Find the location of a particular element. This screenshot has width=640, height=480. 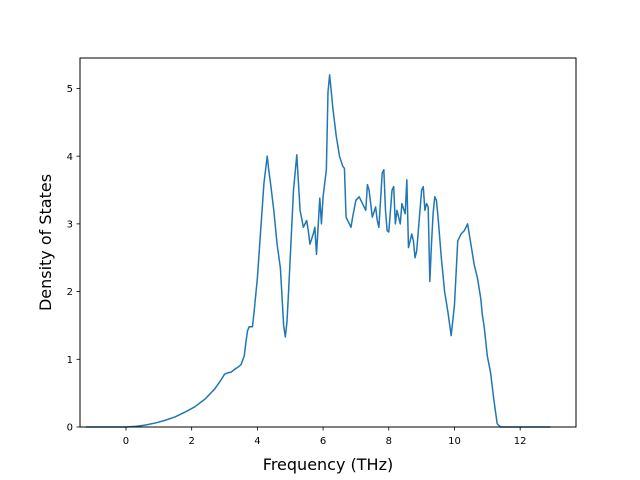

y-tick-label: 1 is located at coordinates (70, 360).